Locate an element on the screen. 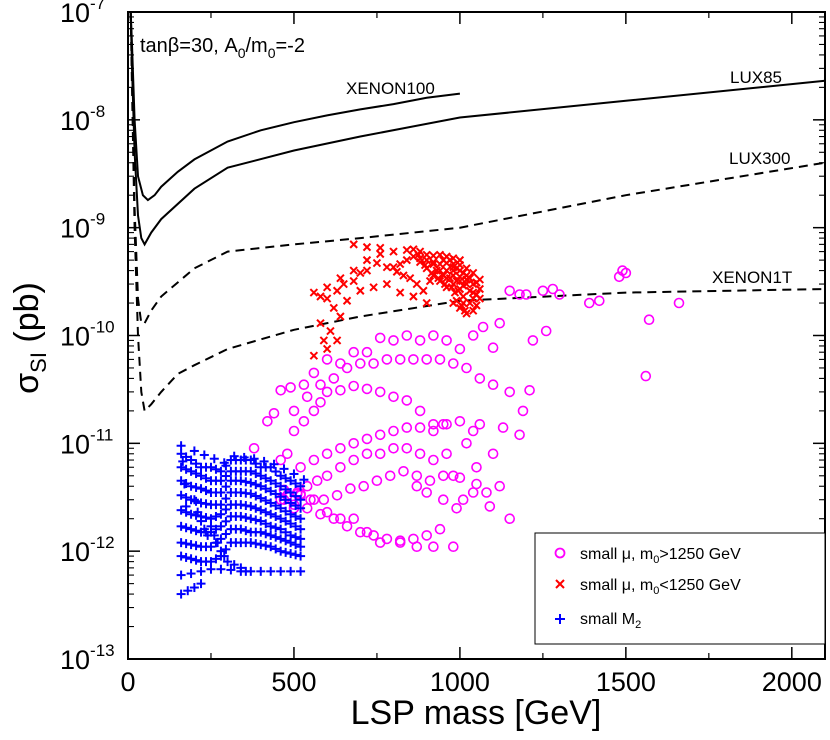 Image resolution: width=830 pixels, height=740 pixels. legend-item-blue: small M2 is located at coordinates (598, 621).